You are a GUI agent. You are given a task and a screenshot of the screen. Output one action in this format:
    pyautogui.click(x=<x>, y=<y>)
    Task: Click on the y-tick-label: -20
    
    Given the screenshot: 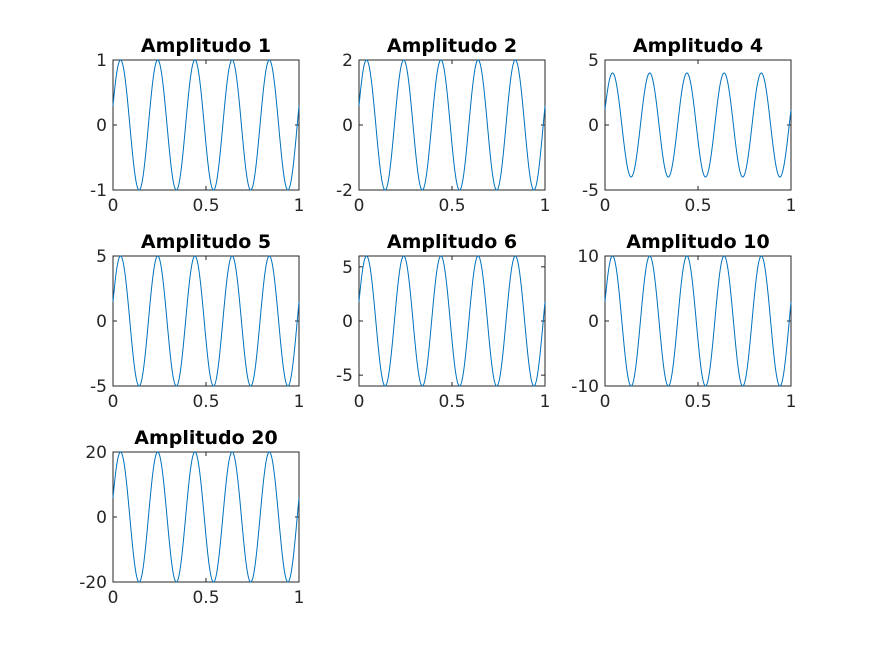 What is the action you would take?
    pyautogui.click(x=93, y=583)
    